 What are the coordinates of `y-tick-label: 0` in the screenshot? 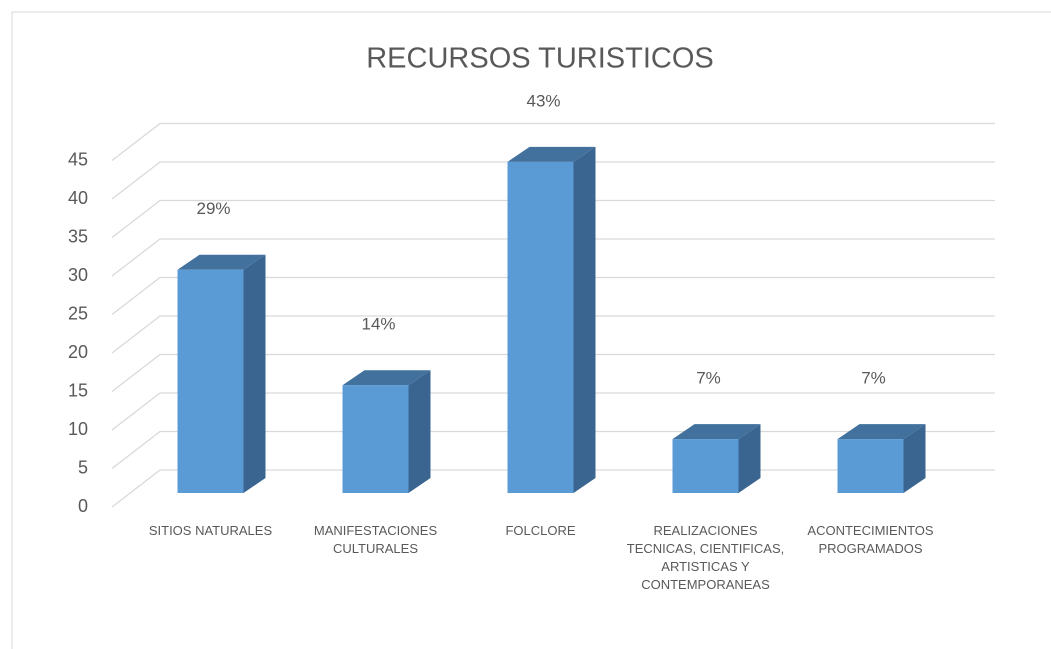 It's located at (83, 506).